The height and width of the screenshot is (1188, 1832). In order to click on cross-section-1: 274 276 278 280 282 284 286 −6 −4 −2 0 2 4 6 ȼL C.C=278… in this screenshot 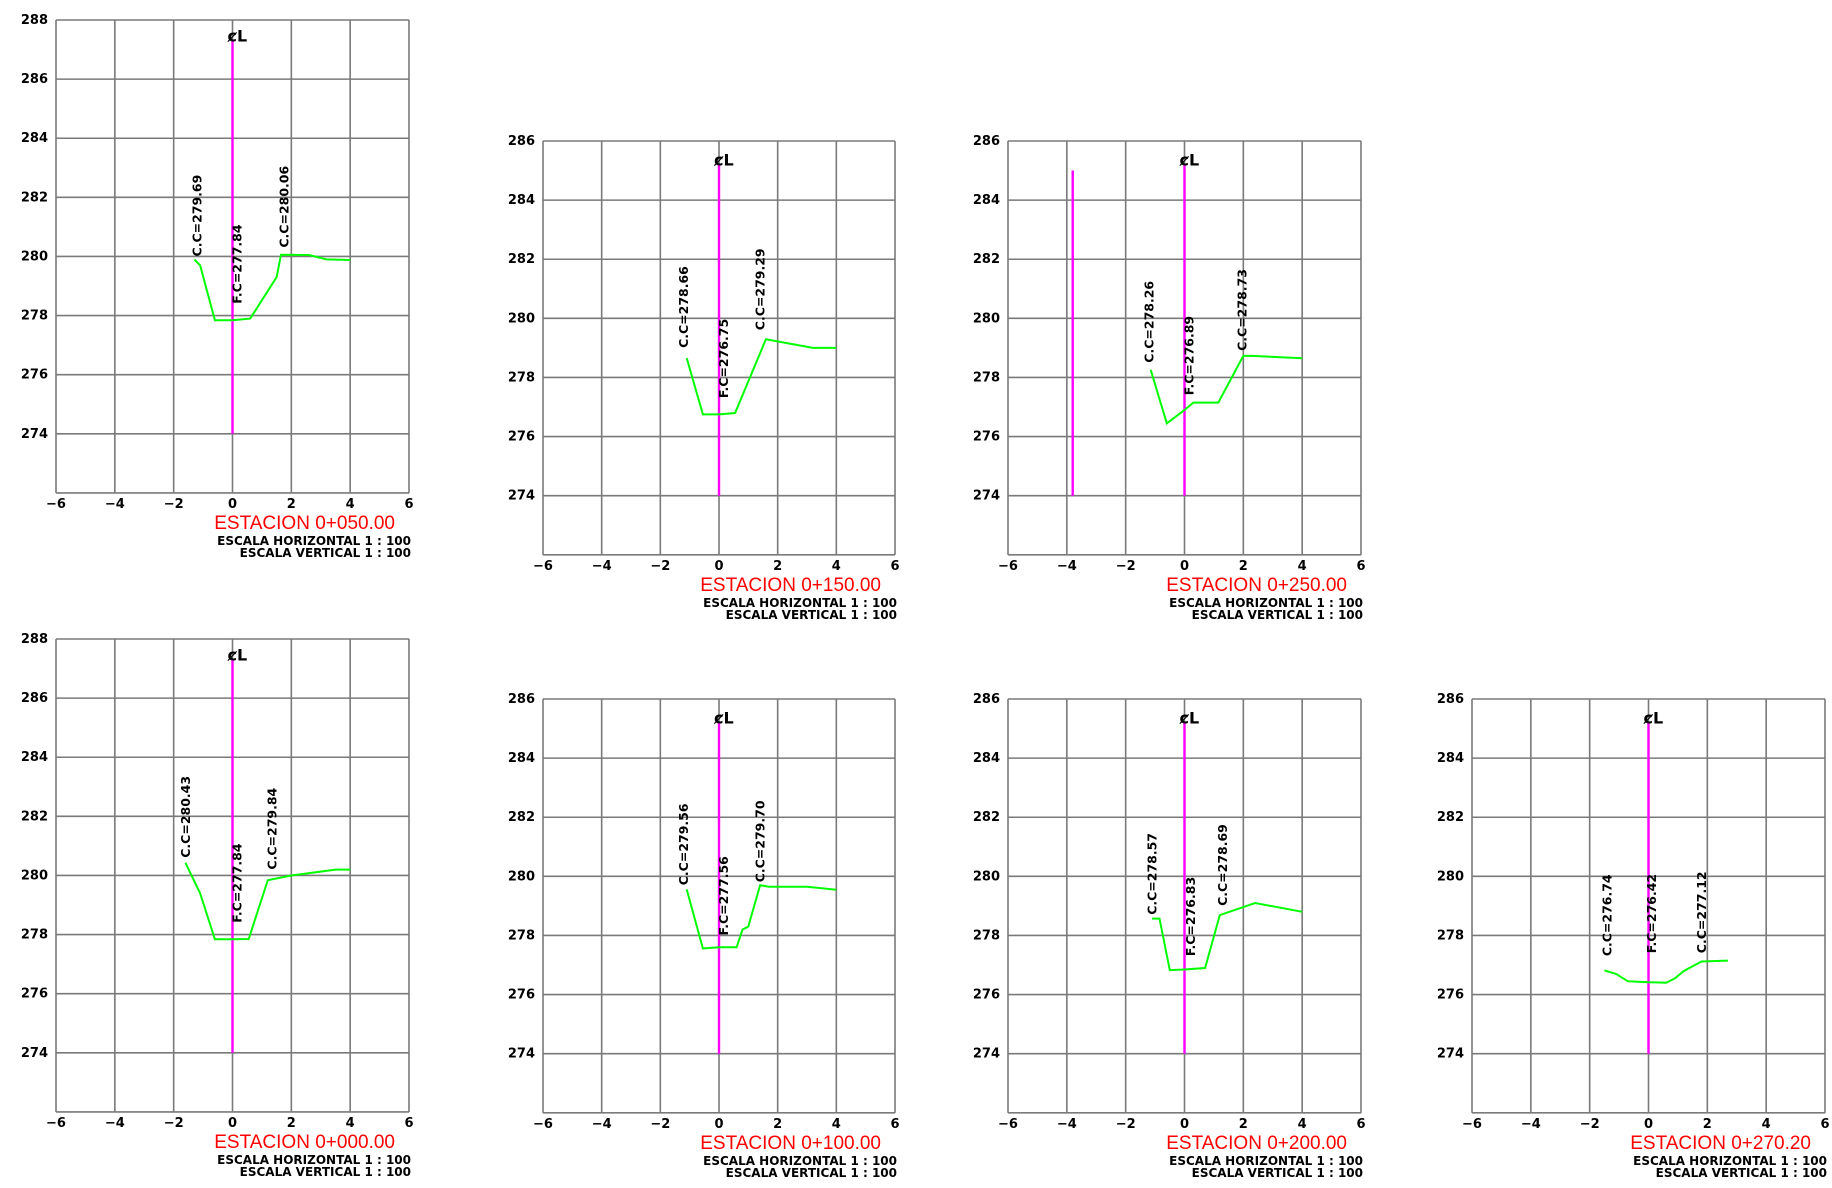, I will do `click(704, 378)`.